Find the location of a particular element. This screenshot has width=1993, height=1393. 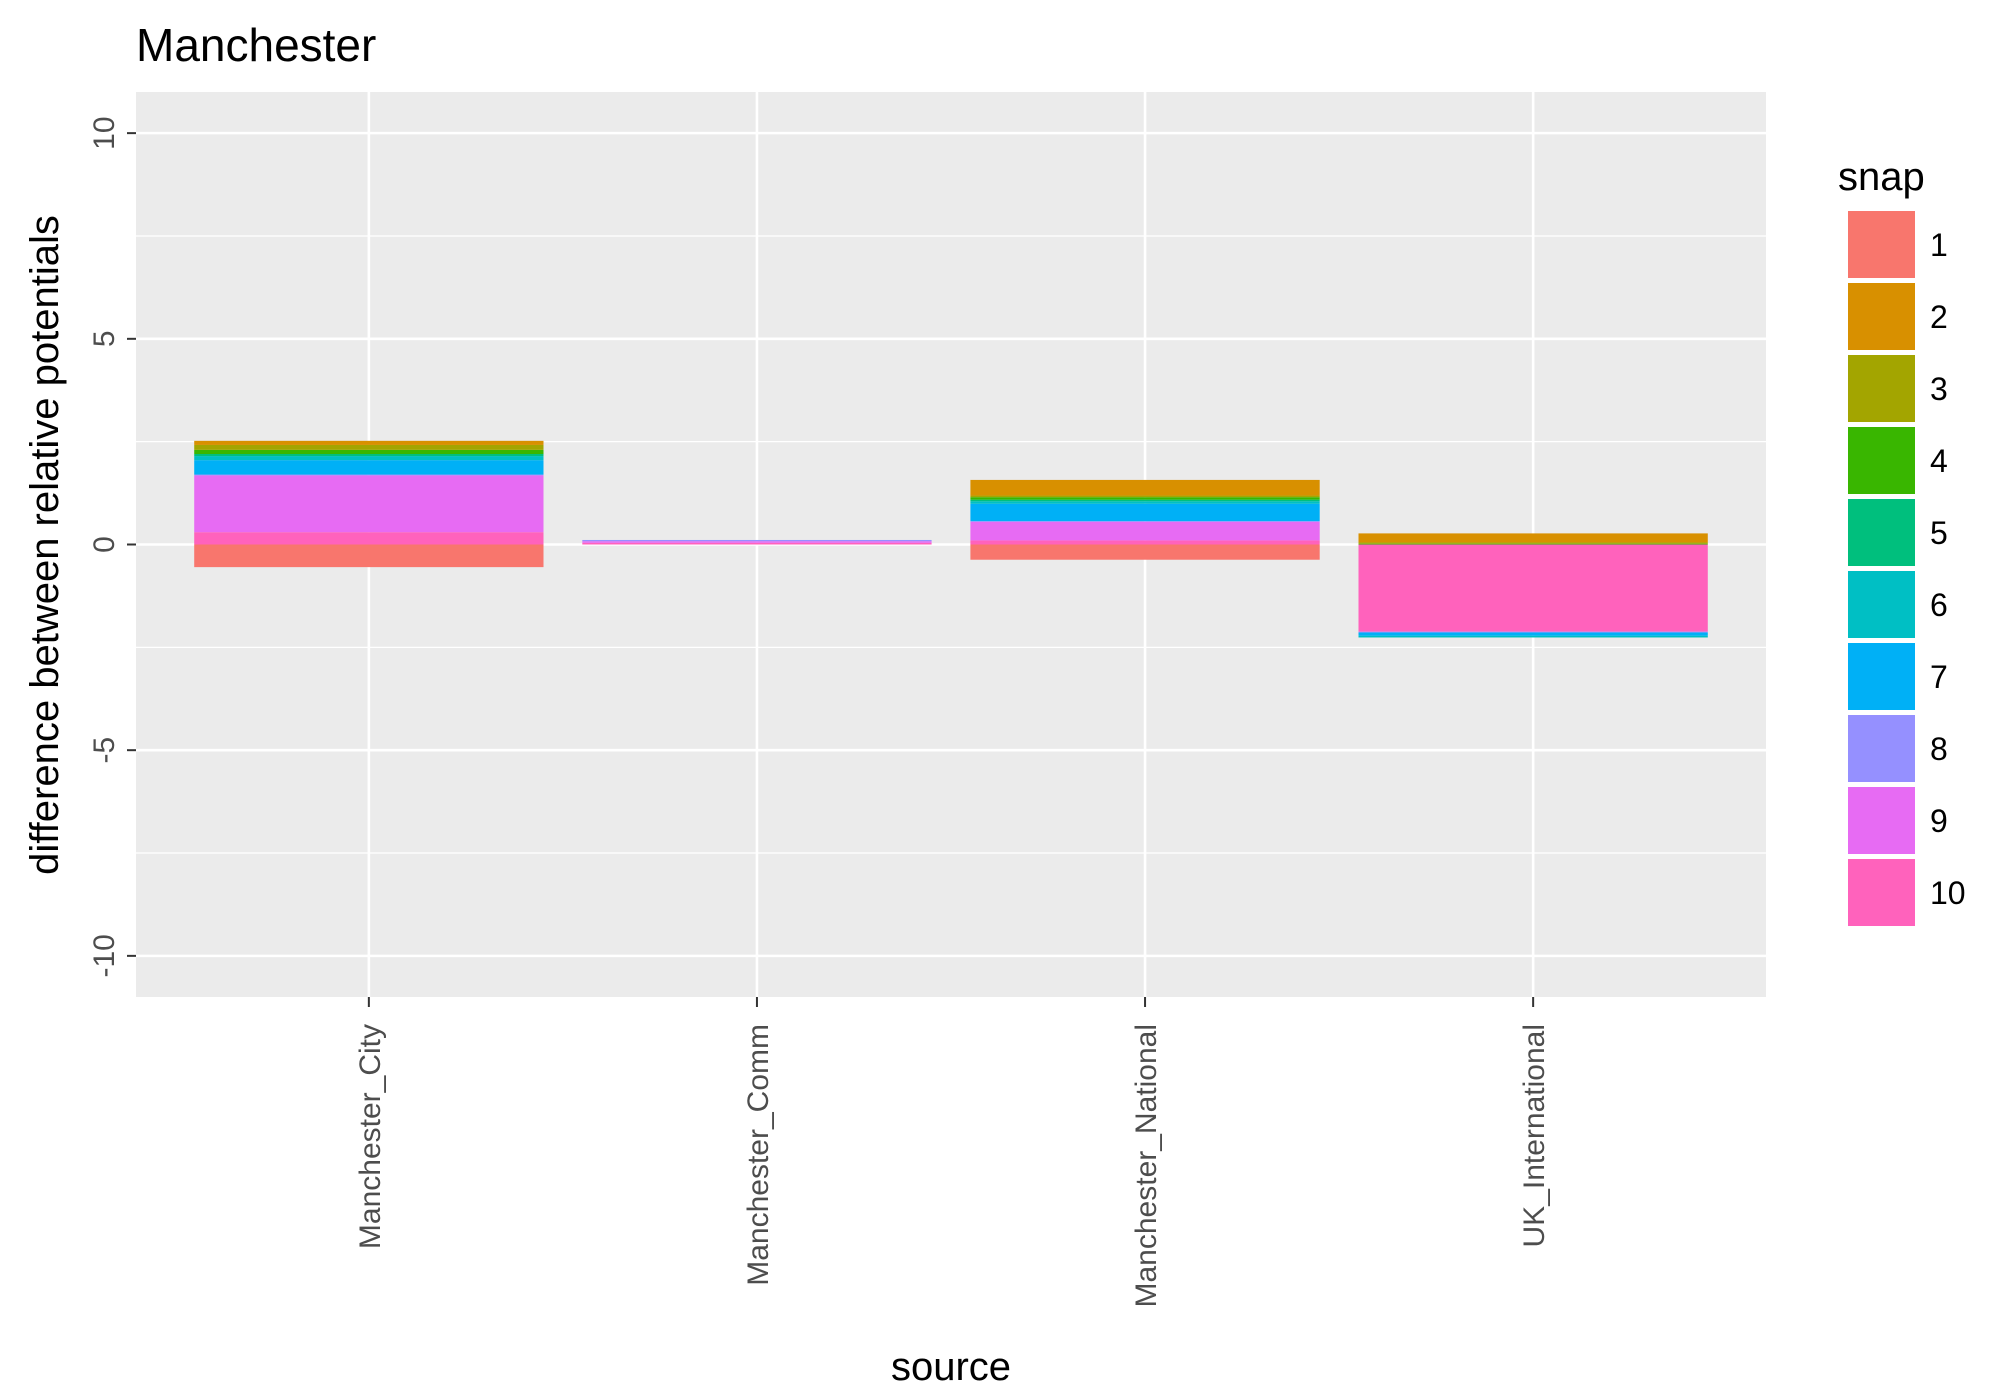

y-axis-title: difference between relative potentials is located at coordinates (45, 545).